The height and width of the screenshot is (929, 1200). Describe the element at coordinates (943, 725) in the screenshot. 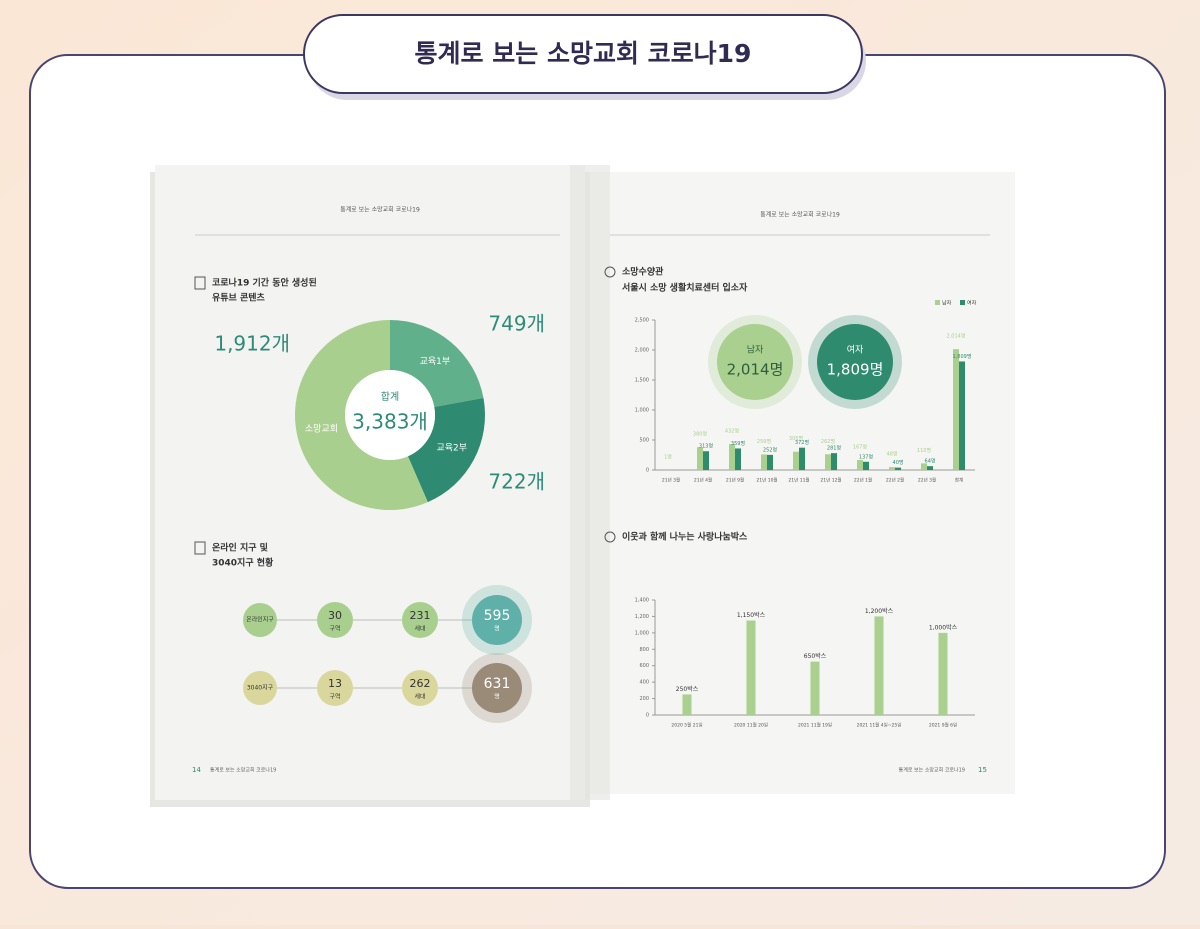

I see `x-tick-label: 2021 9월 6일` at that location.